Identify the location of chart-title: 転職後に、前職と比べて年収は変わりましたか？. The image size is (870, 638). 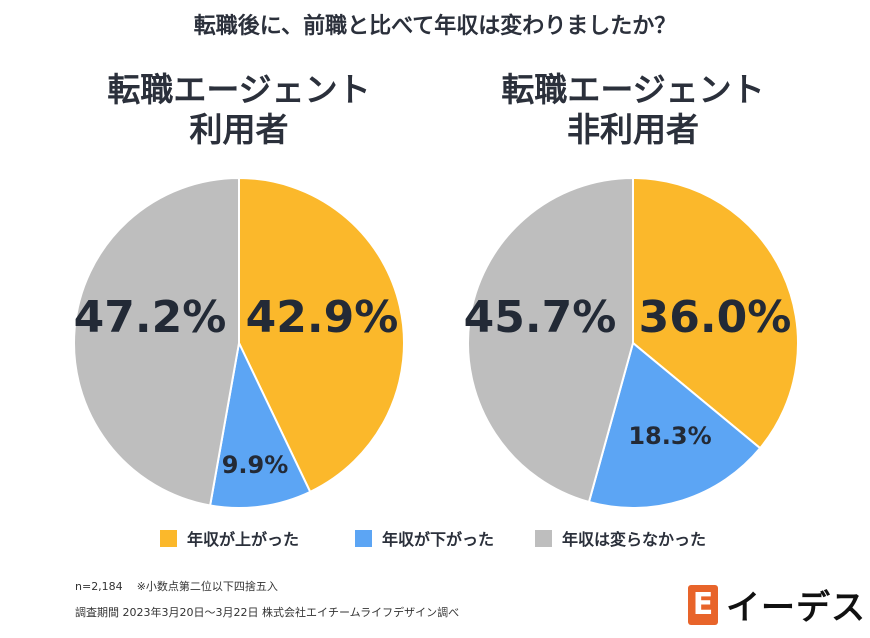
(435, 26).